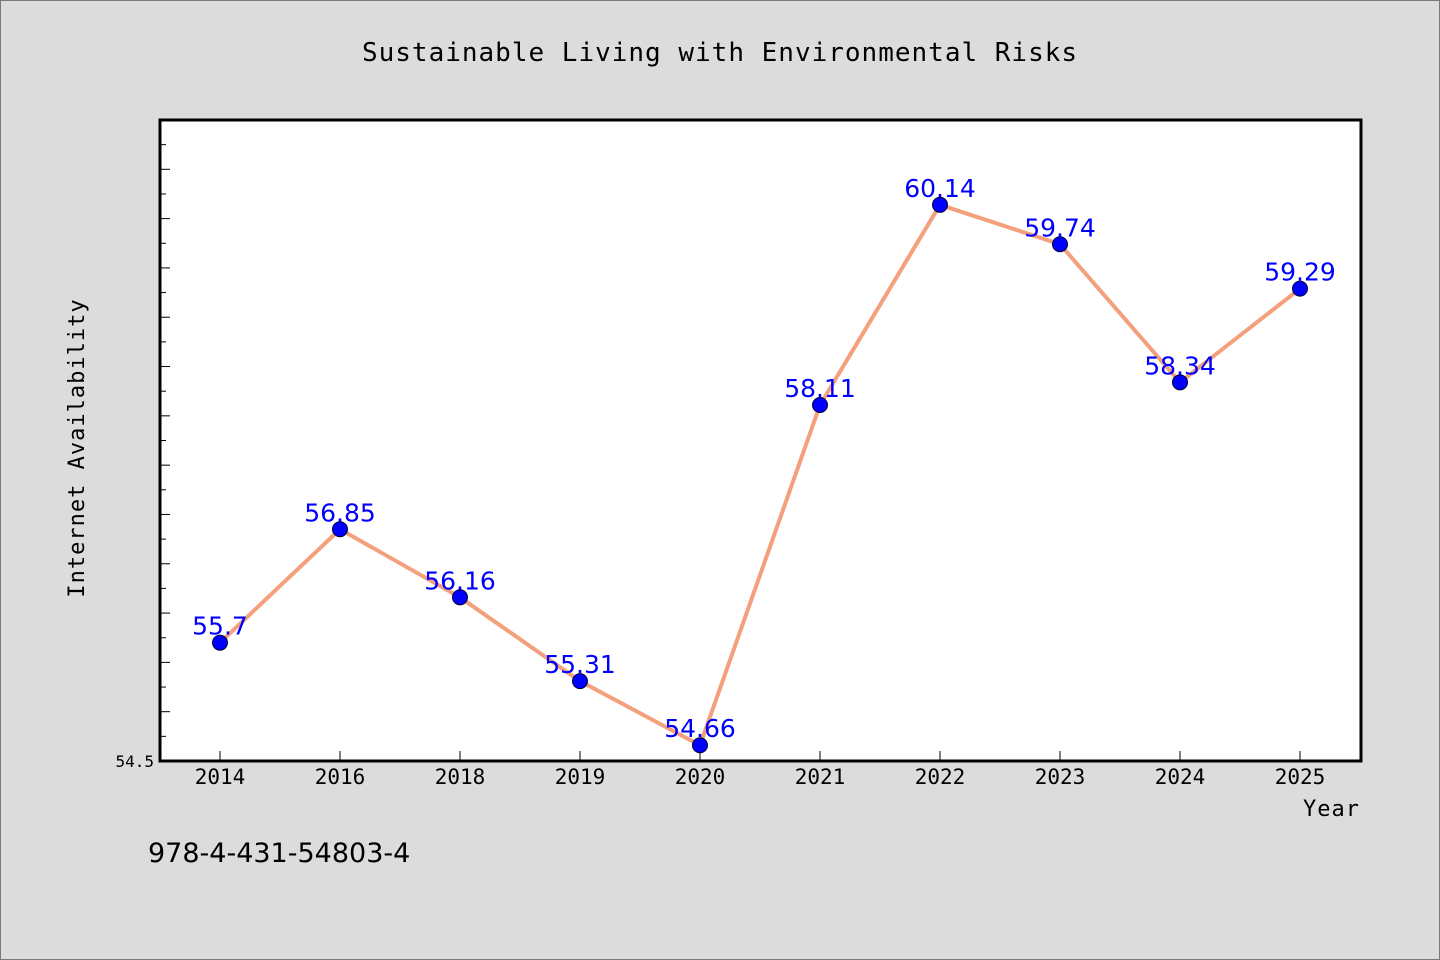 Image resolution: width=1440 pixels, height=960 pixels. I want to click on x-tick-label: 2024, so click(1180, 777).